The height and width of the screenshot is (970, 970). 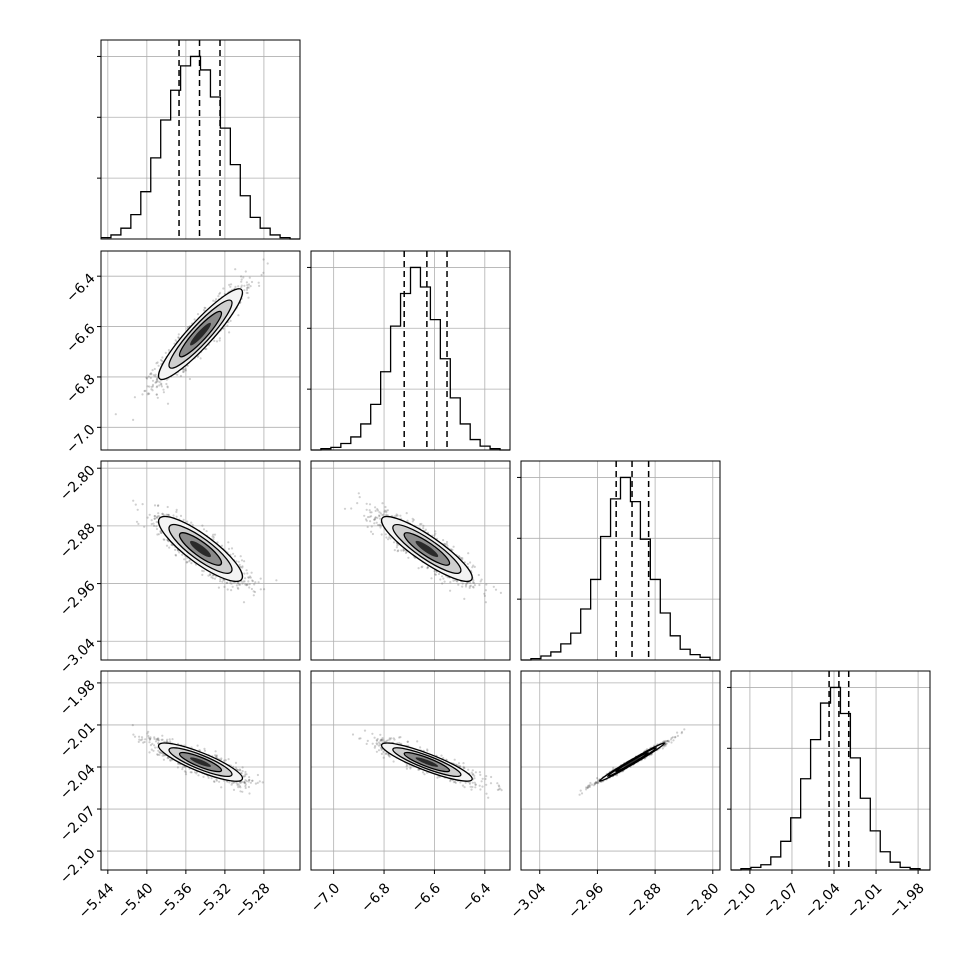 I want to click on panel-frame, so click(x=410, y=350).